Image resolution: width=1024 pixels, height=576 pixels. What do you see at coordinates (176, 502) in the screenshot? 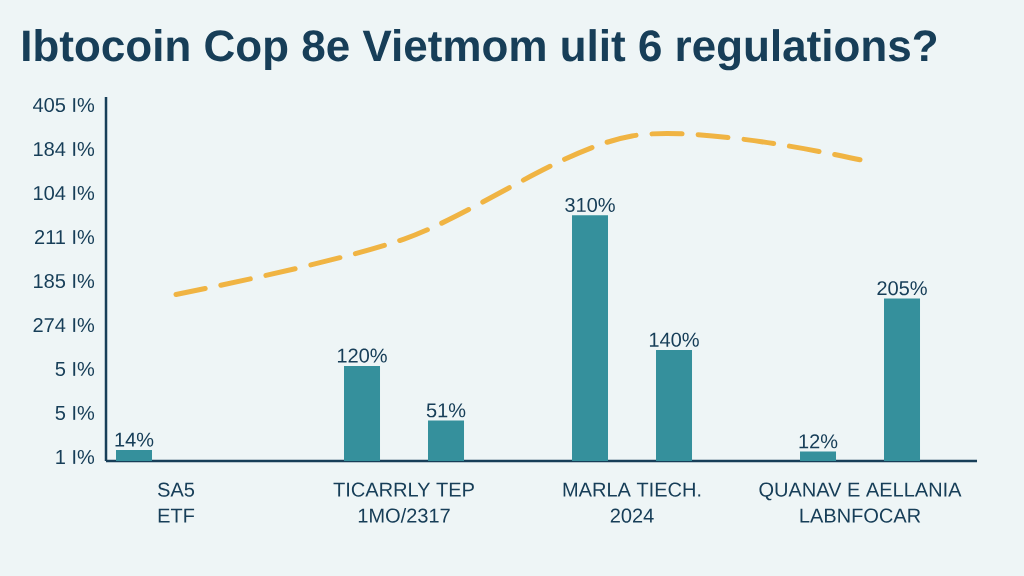
I see `x-tick-label: SA5 ETF` at bounding box center [176, 502].